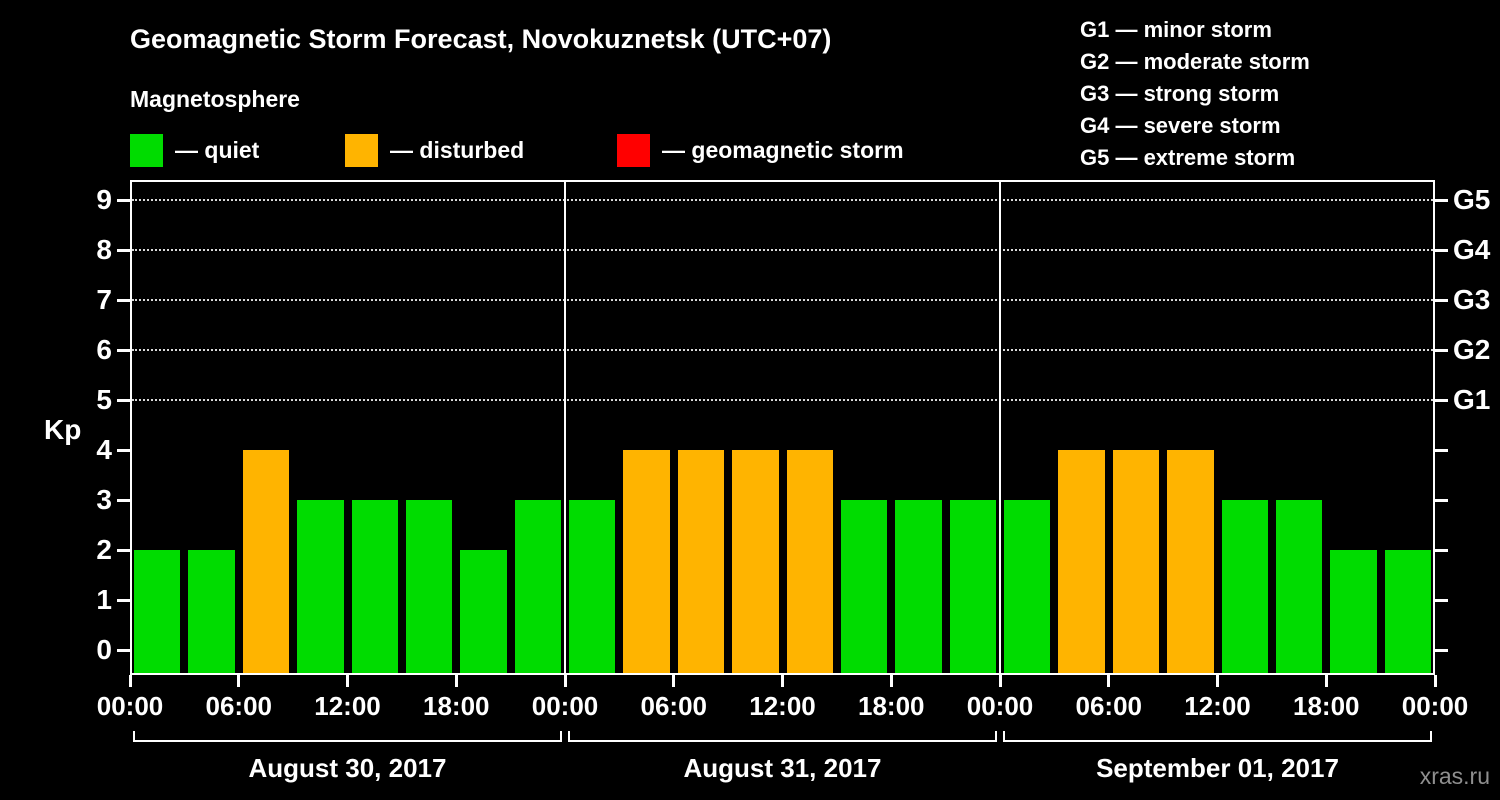 Image resolution: width=1500 pixels, height=800 pixels. I want to click on g-legend-line: G4 — severe storm, so click(1180, 125).